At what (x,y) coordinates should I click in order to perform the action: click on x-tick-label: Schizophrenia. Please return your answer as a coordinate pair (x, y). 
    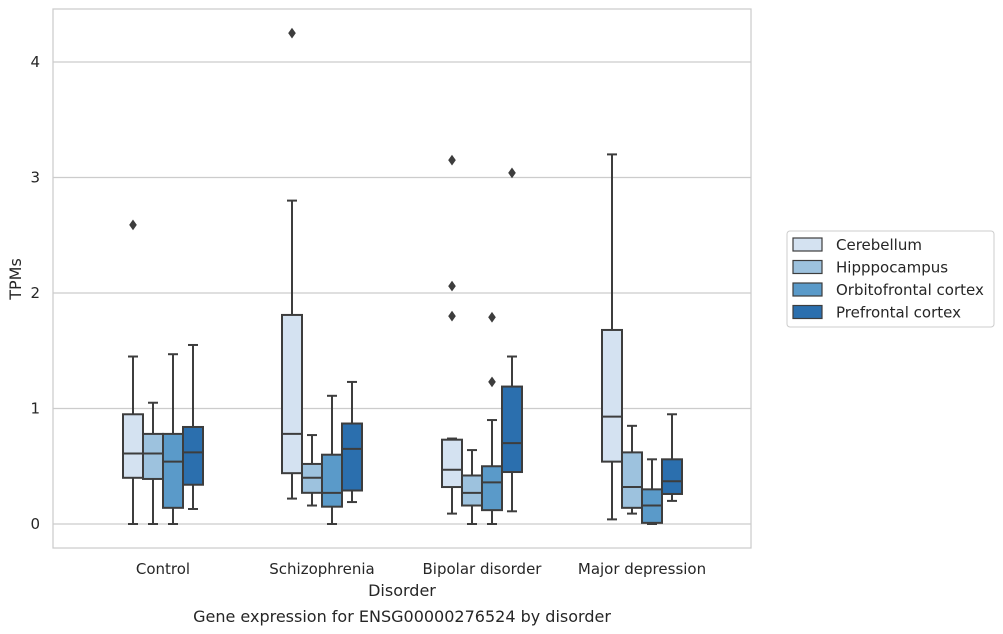
    Looking at the image, I should click on (321, 569).